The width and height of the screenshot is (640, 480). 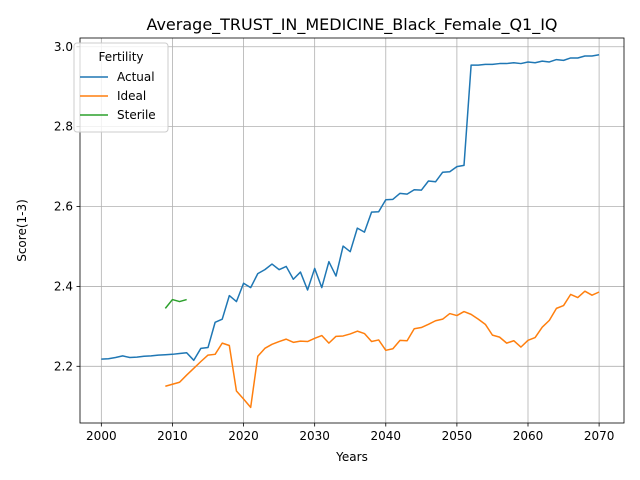 What do you see at coordinates (175, 303) in the screenshot?
I see `series-line-sterile` at bounding box center [175, 303].